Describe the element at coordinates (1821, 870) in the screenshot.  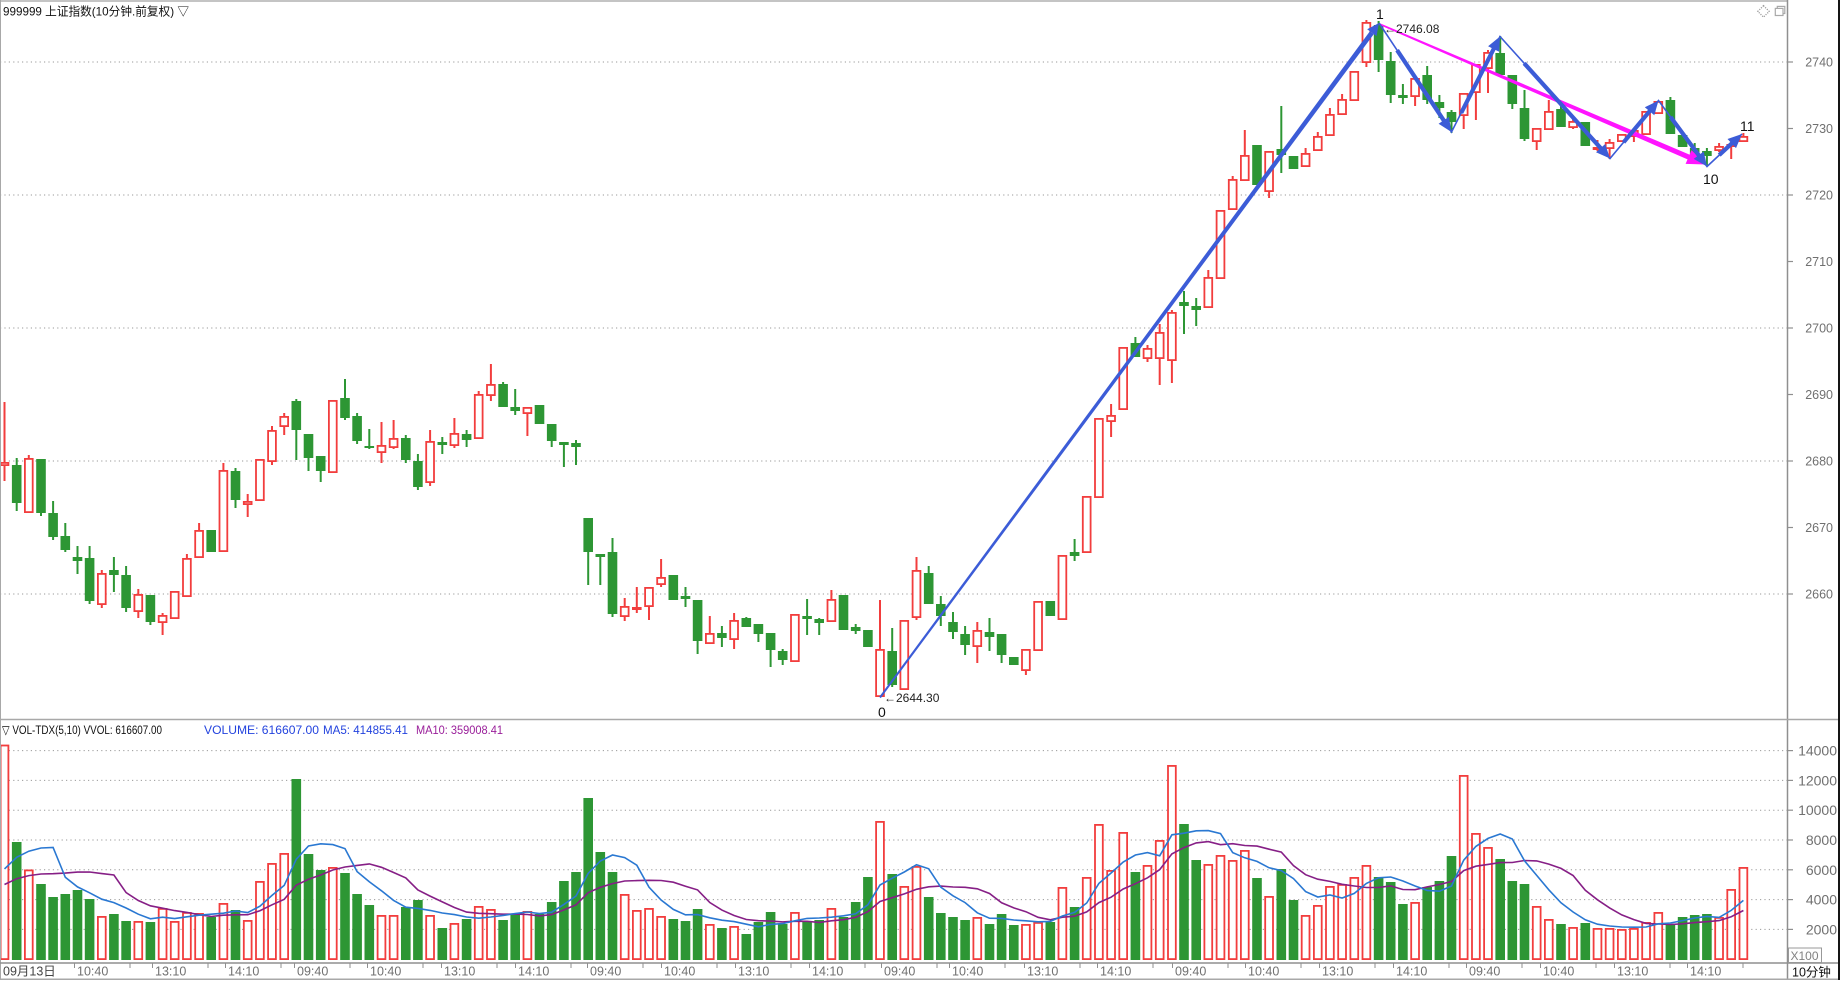
I see `svg-text: 6000` at that location.